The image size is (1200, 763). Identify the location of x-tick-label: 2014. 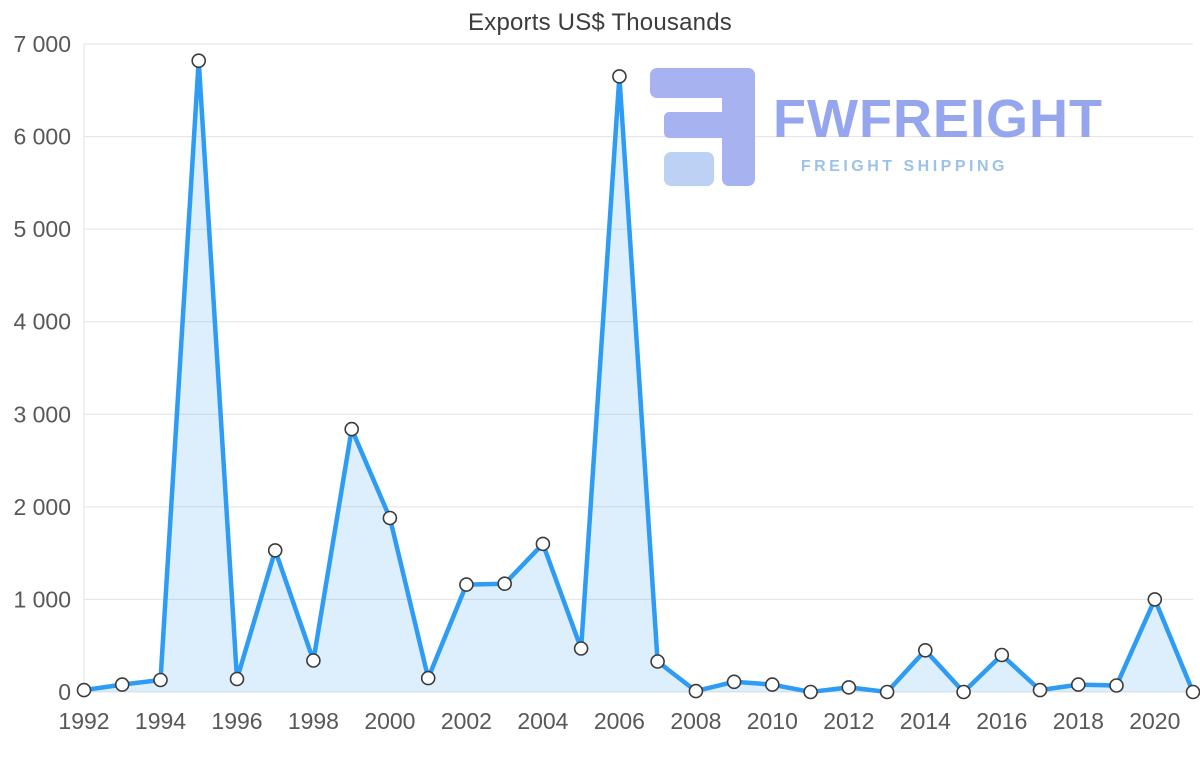
(925, 721).